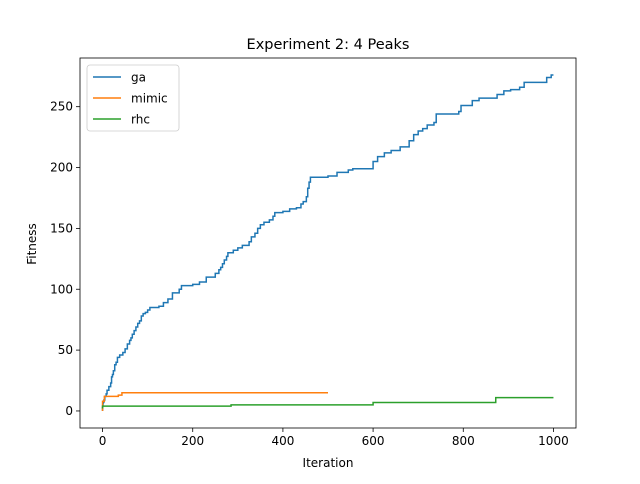 This screenshot has height=484, width=640. Describe the element at coordinates (282, 441) in the screenshot. I see `x-tick-label: 400` at that location.